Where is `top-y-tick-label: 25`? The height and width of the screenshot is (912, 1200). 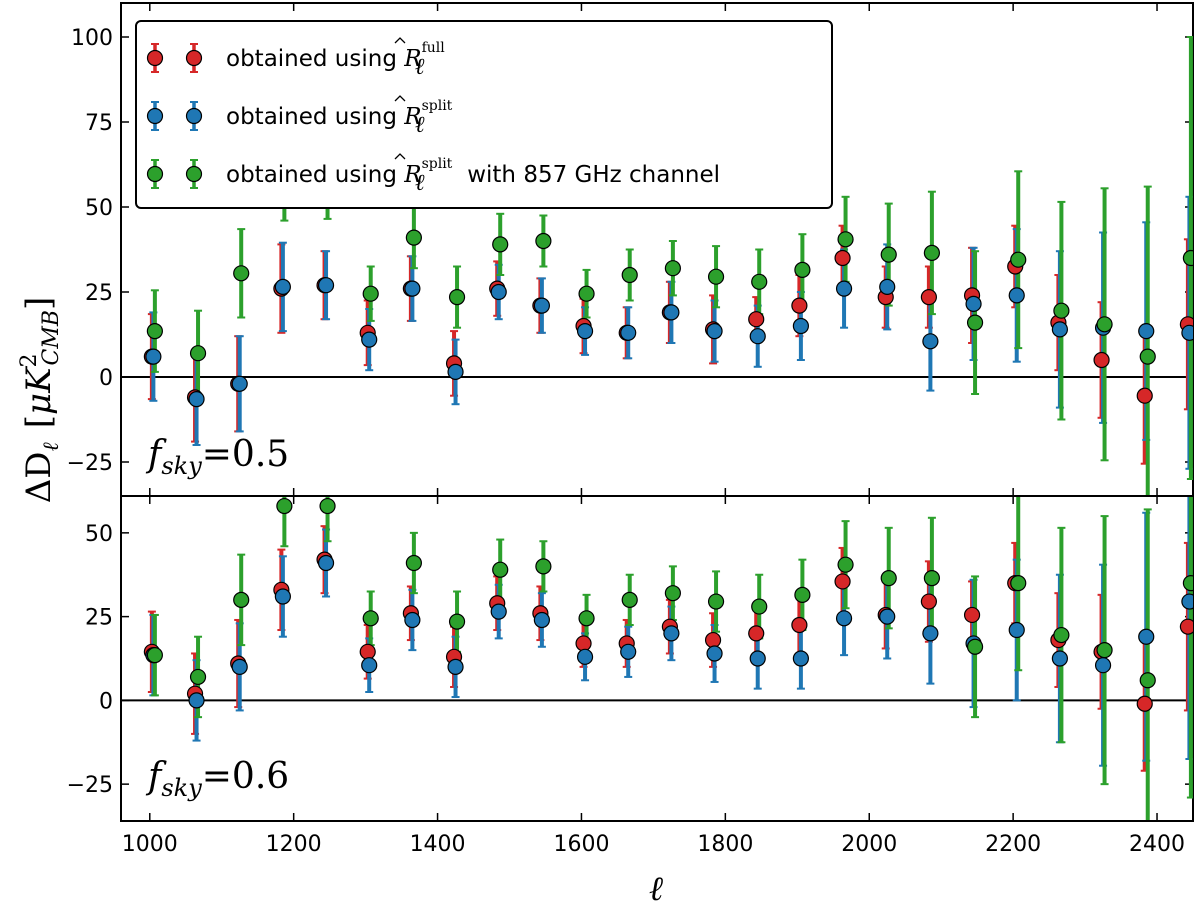
top-y-tick-label: 25 is located at coordinates (99, 293).